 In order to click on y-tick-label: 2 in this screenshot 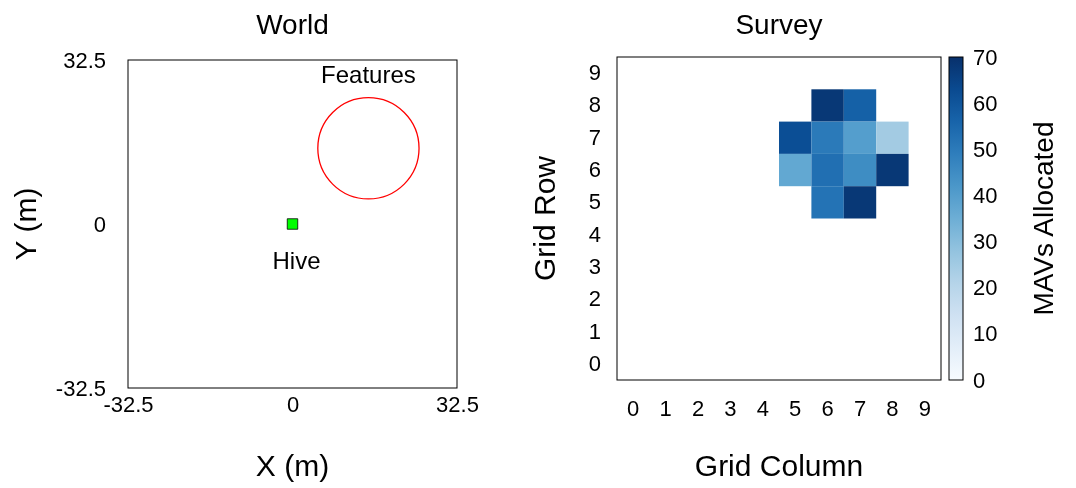, I will do `click(594, 299)`.